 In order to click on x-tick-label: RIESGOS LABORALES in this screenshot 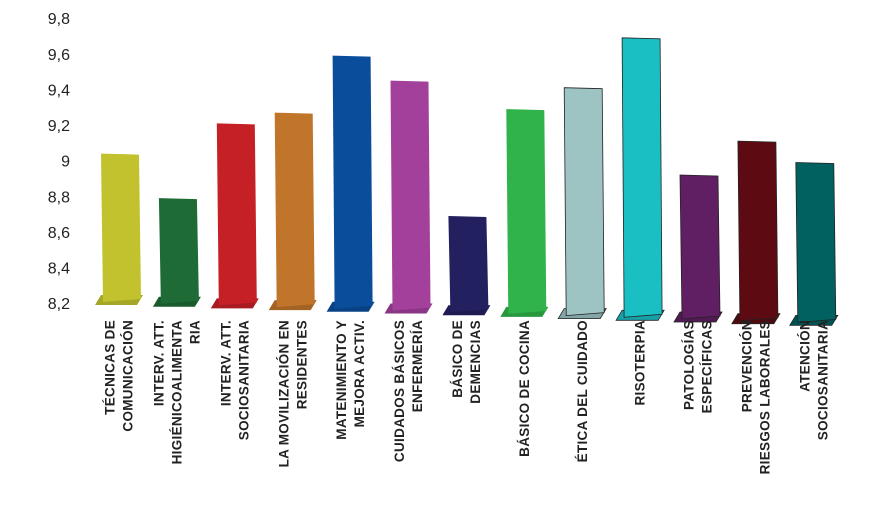, I will do `click(764, 397)`.